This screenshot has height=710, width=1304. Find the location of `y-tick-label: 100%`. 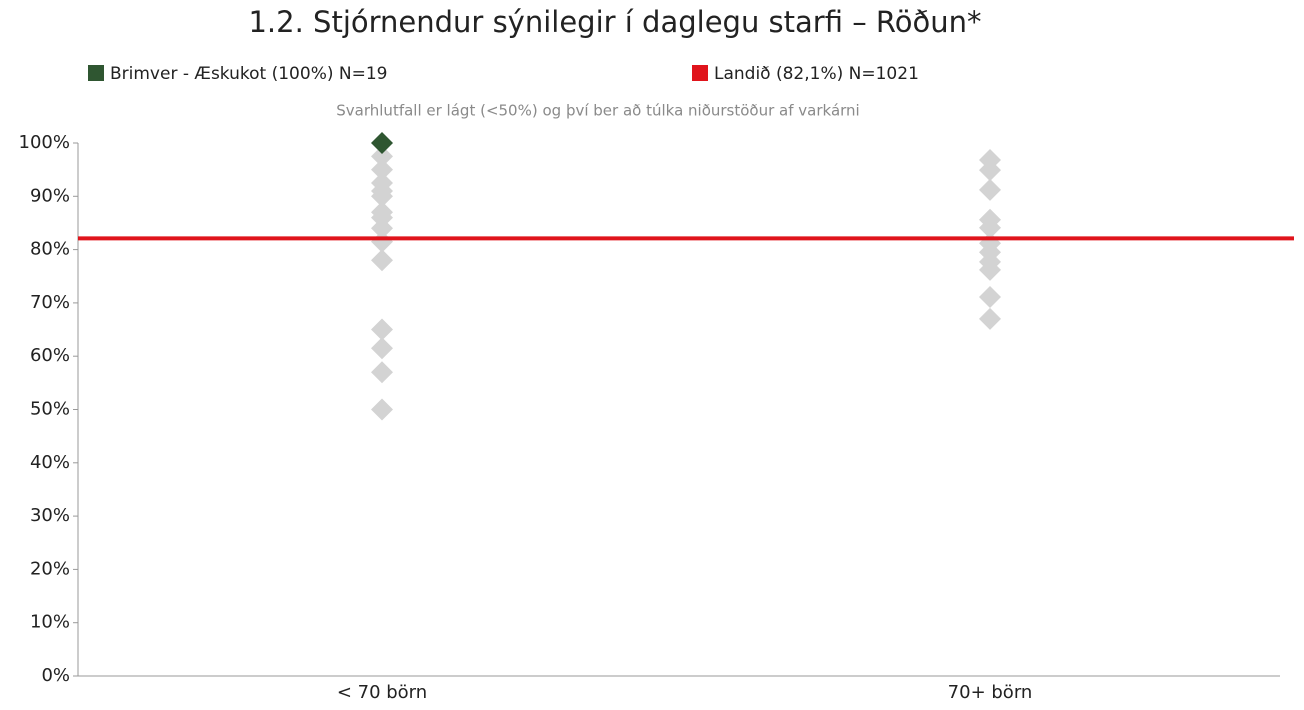

y-tick-label: 100% is located at coordinates (44, 142).